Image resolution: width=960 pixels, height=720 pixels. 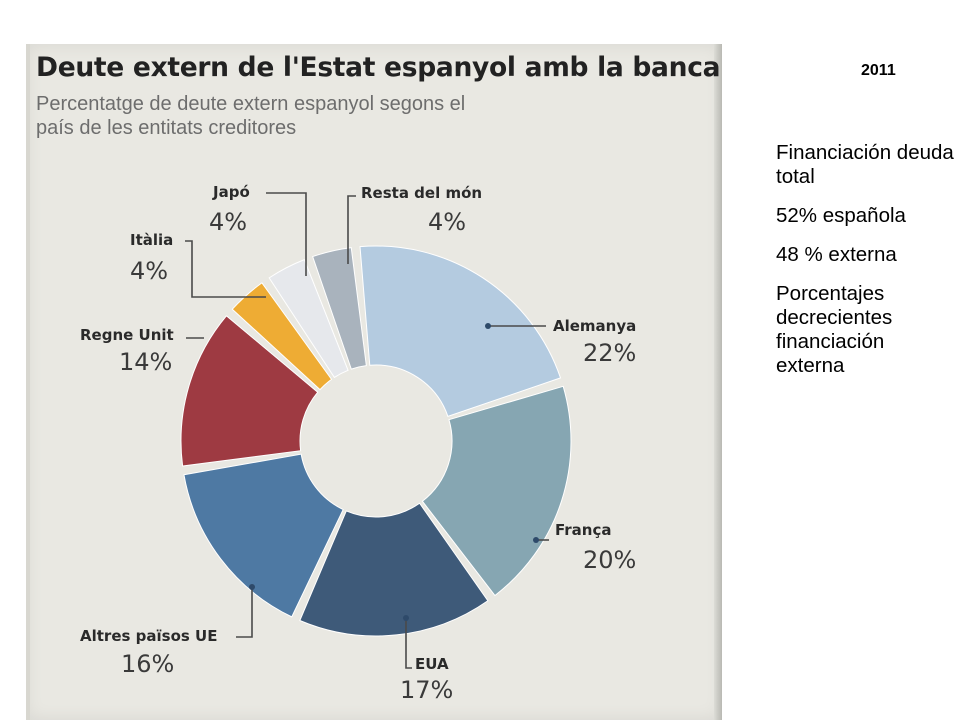 What do you see at coordinates (426, 690) in the screenshot?
I see `value-eua: 17%` at bounding box center [426, 690].